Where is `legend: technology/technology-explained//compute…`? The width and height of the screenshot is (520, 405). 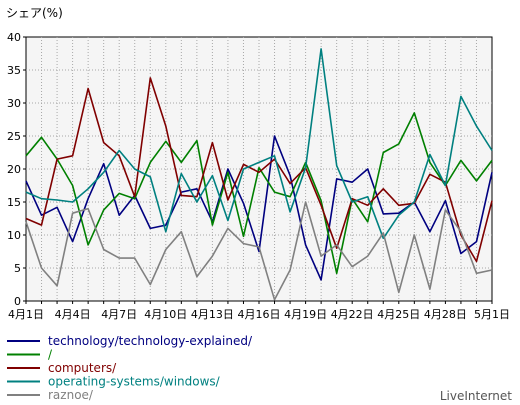 legend: technology/technology-explained//compute… is located at coordinates (130, 368).